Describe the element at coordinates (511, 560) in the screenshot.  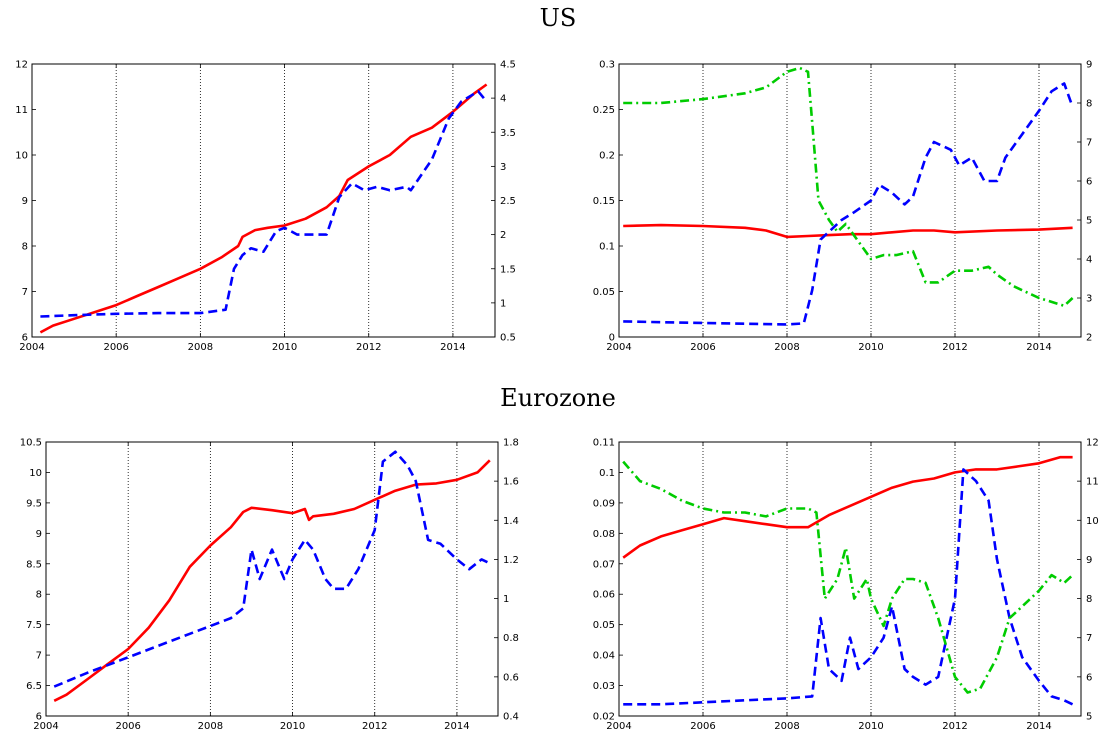
I see `y-right-tick-label: 1.2` at that location.